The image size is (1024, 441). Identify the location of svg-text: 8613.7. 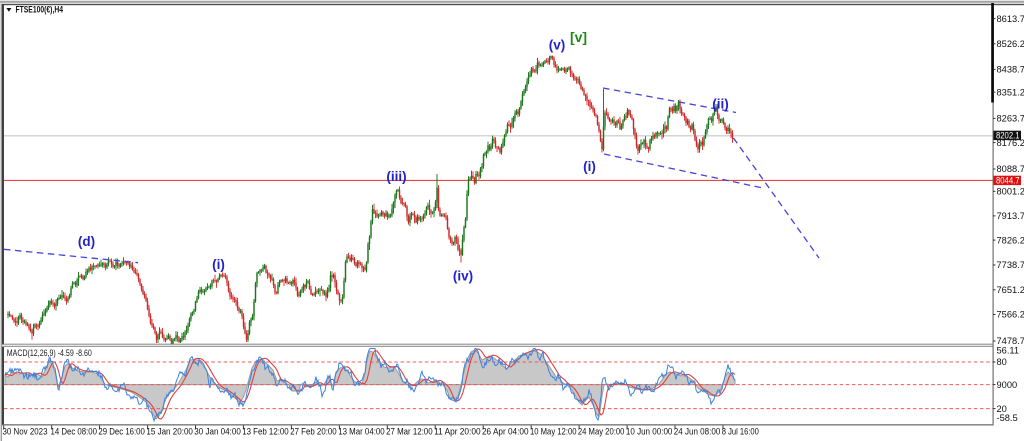
(1010, 19).